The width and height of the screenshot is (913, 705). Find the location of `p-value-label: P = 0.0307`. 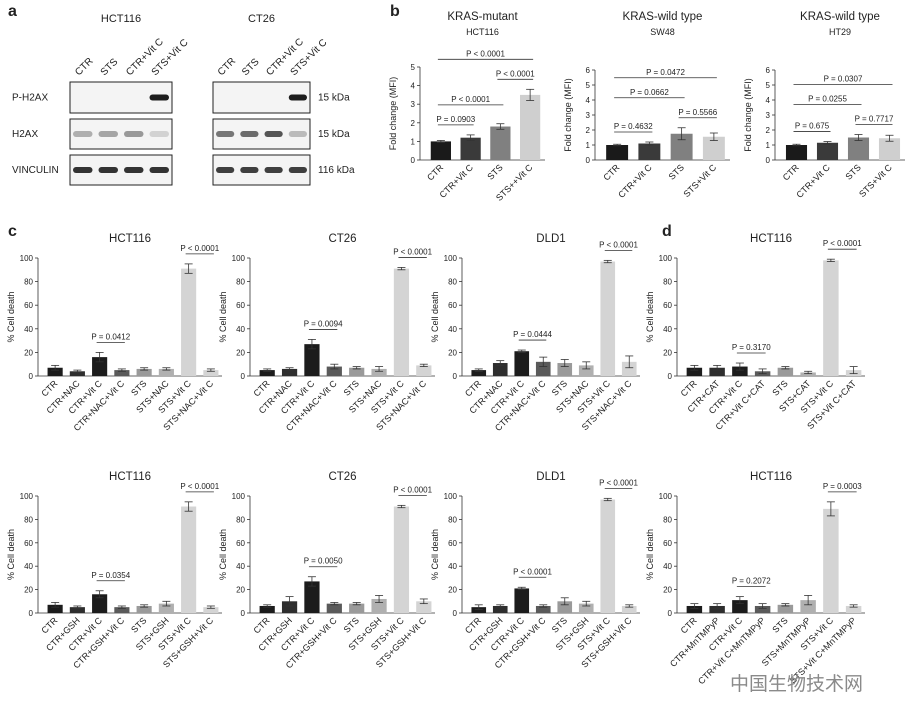

p-value-label: P = 0.0307 is located at coordinates (843, 79).